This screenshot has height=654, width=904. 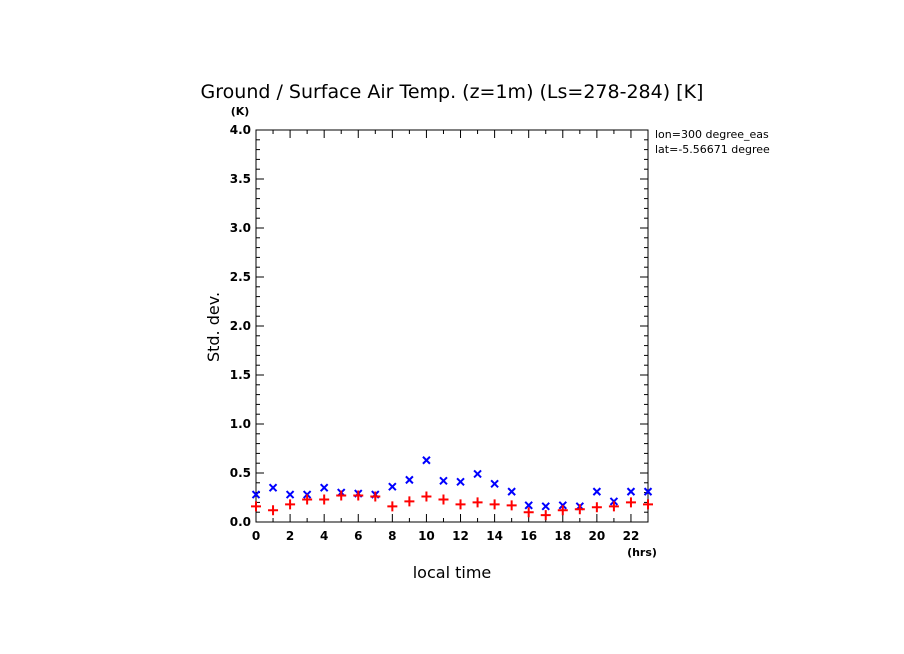 What do you see at coordinates (290, 536) in the screenshot?
I see `x-tick-label: 2` at bounding box center [290, 536].